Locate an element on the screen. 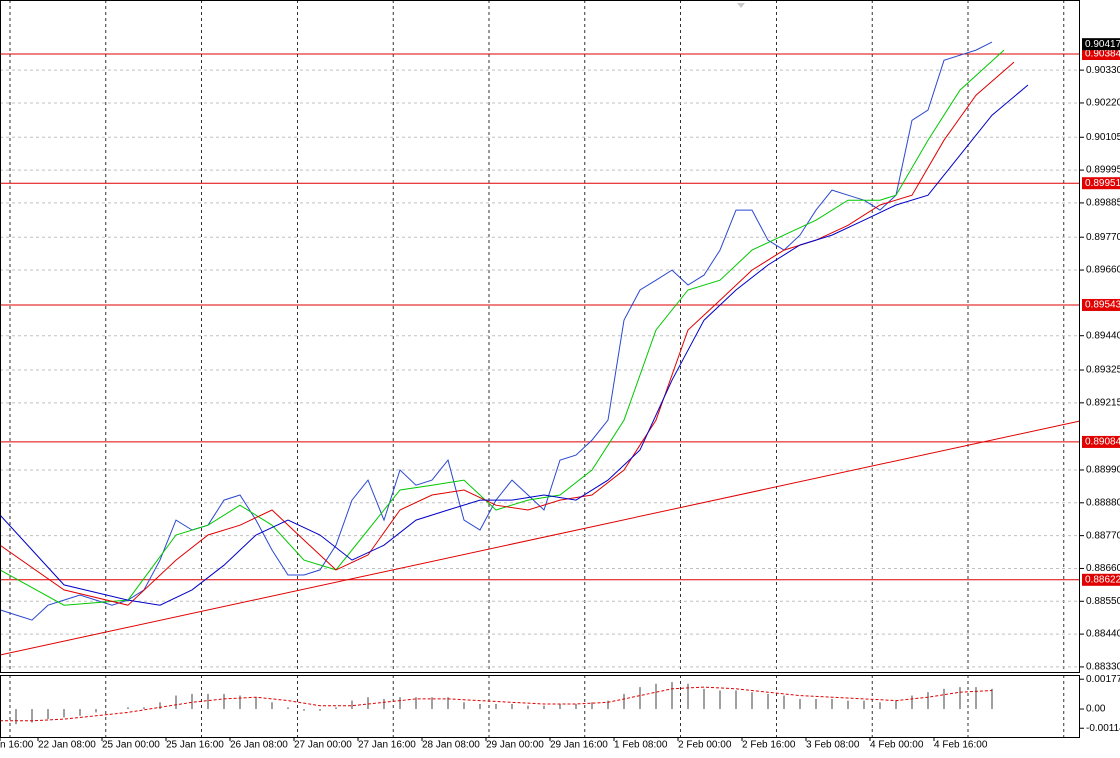 This screenshot has height=758, width=1120. panel-frame is located at coordinates (540, 706).